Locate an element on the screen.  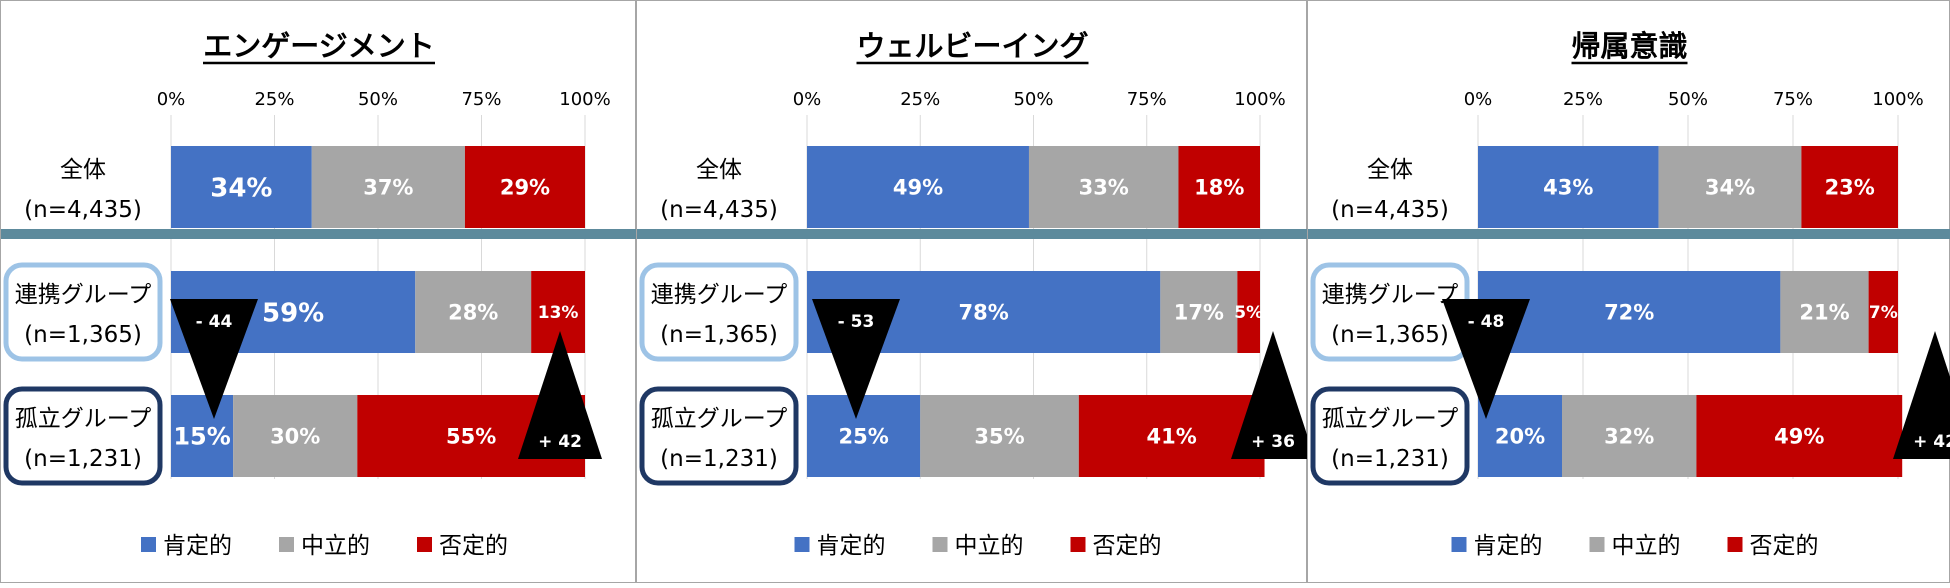
data-label: 20% is located at coordinates (1520, 437).